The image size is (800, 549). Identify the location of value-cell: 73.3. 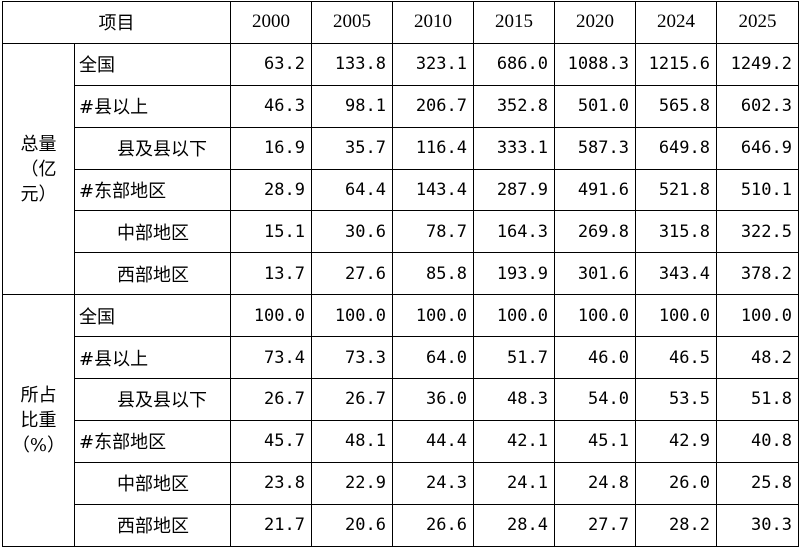
(352, 358).